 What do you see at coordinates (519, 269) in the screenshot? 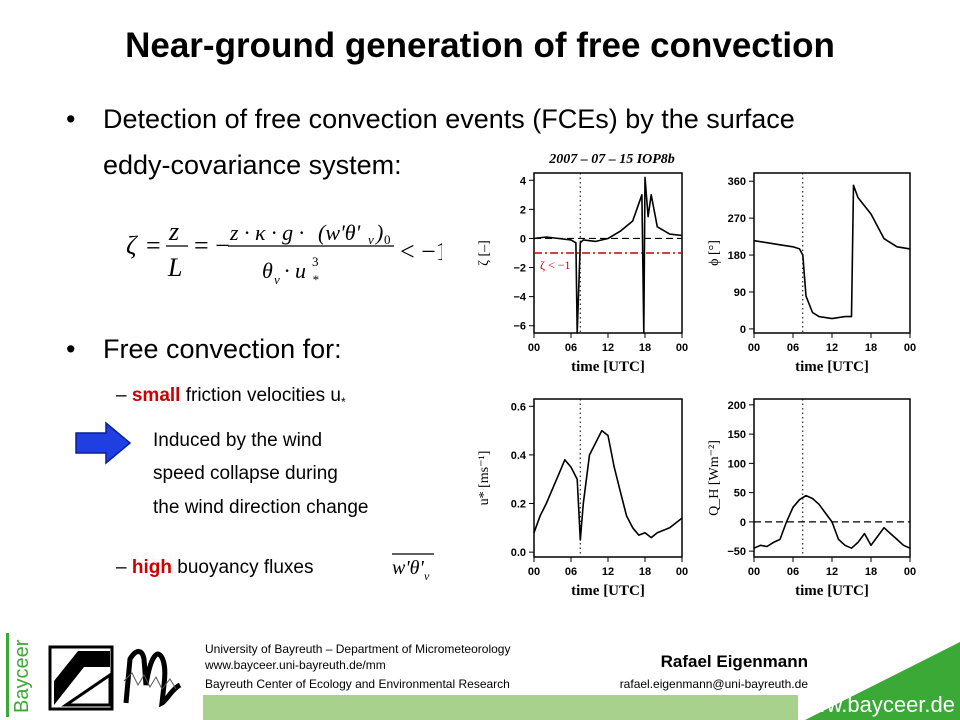
I see `y-tick-label: −2` at bounding box center [519, 269].